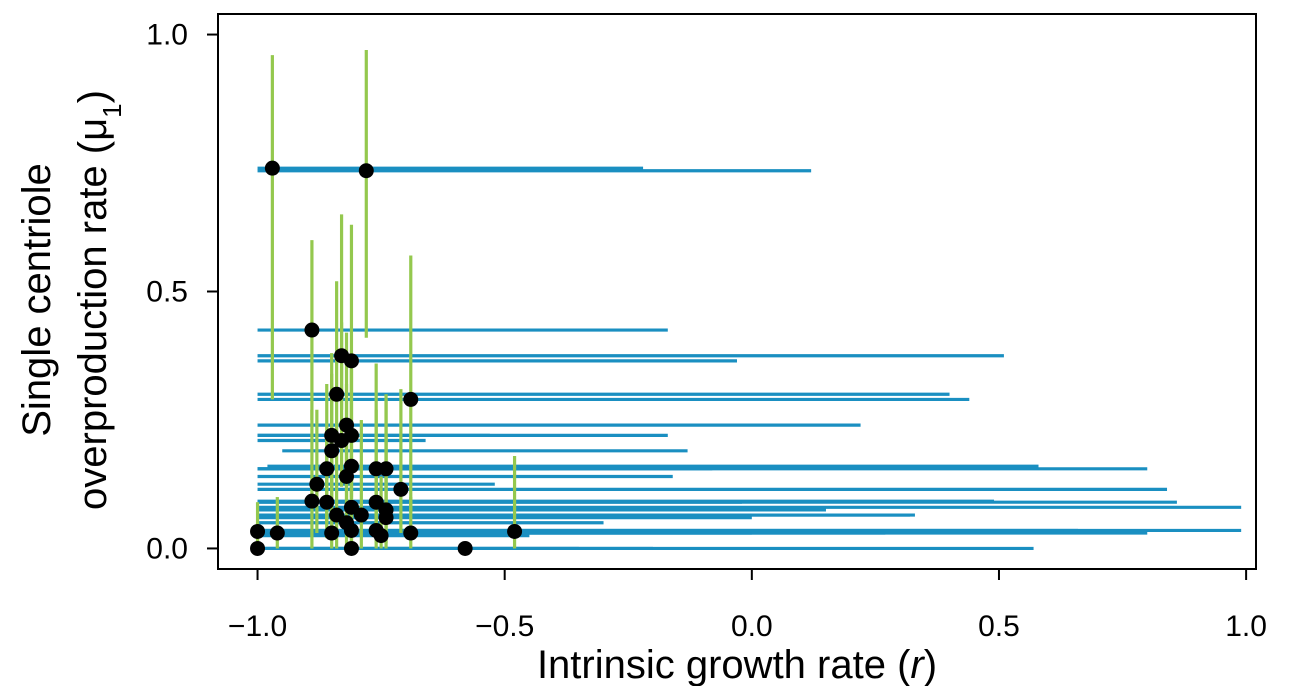  What do you see at coordinates (1246, 626) in the screenshot?
I see `x-tick-label-4: 1.0` at bounding box center [1246, 626].